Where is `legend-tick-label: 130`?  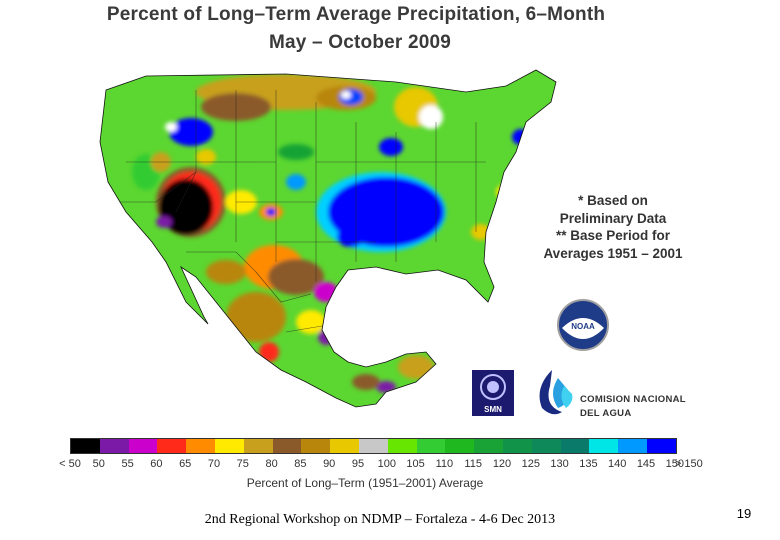 legend-tick-label: 130 is located at coordinates (559, 464).